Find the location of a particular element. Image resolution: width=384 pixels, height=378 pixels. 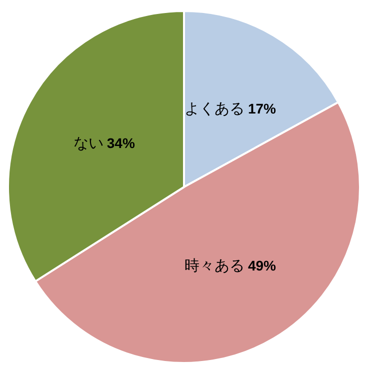

data-label: 34% is located at coordinates (121, 143).